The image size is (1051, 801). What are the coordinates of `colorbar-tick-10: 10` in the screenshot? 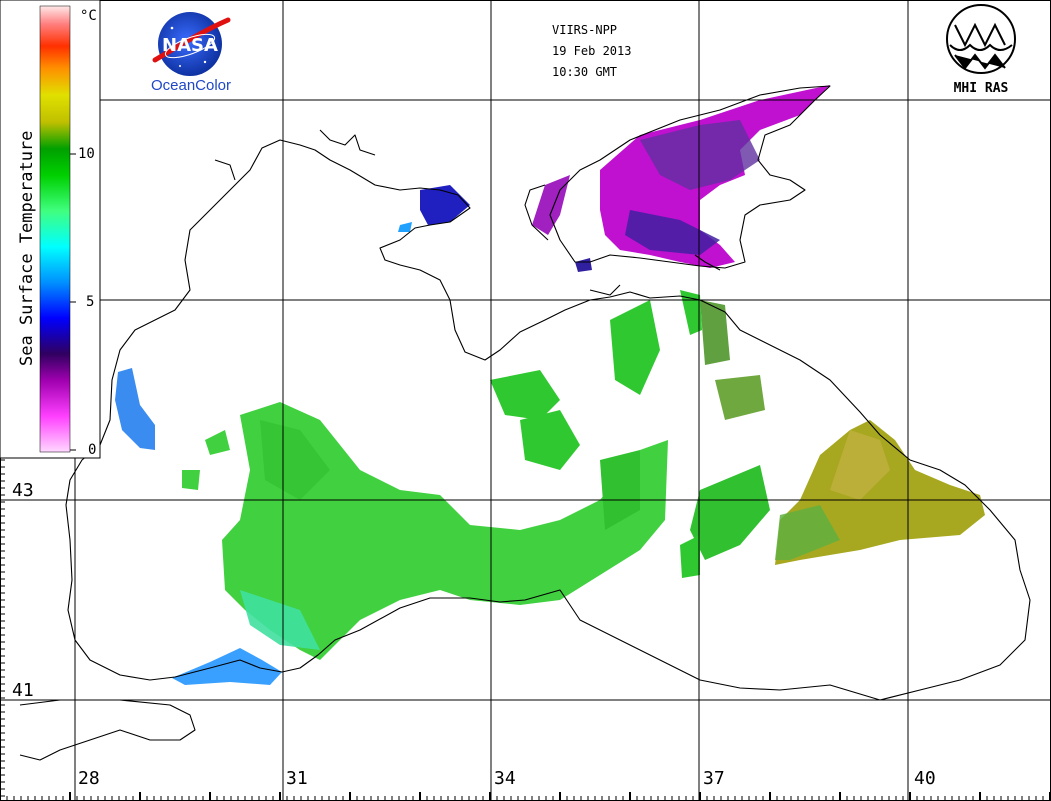 It's located at (86, 154).